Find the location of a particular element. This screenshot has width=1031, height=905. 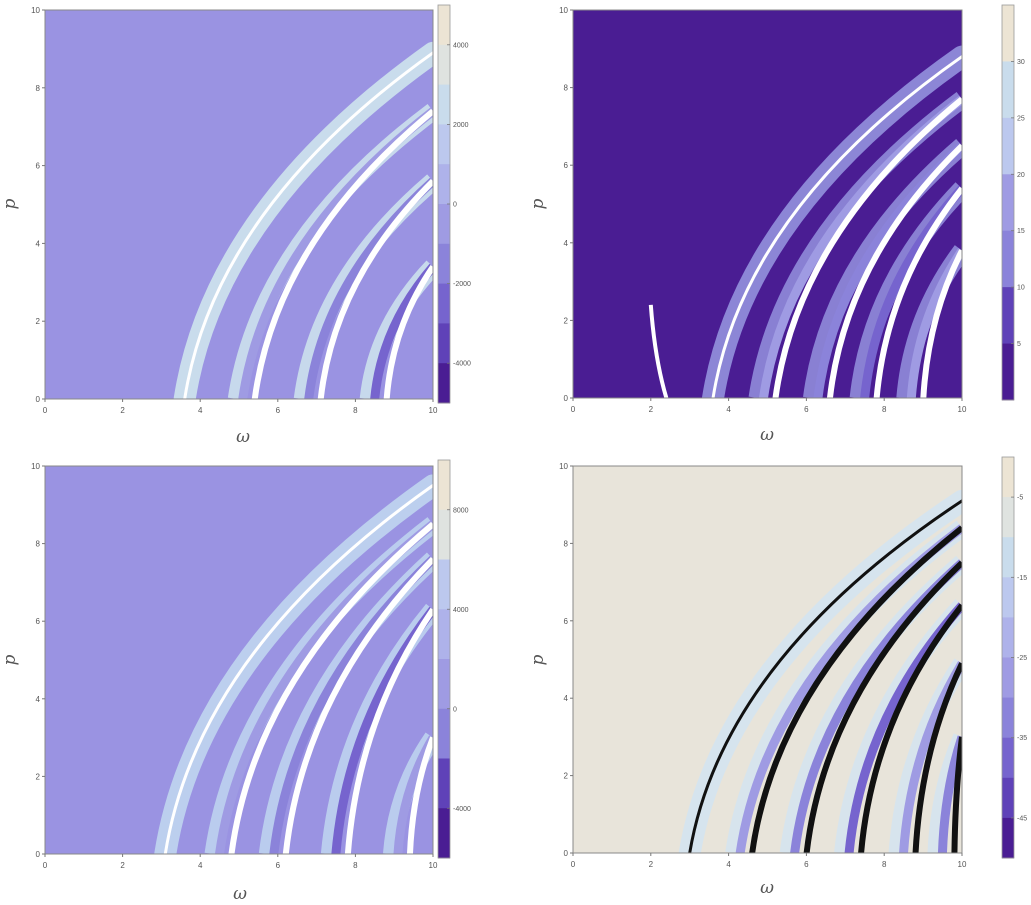

colorbar: -4000 0 4000 8000 is located at coordinates (454, 659).